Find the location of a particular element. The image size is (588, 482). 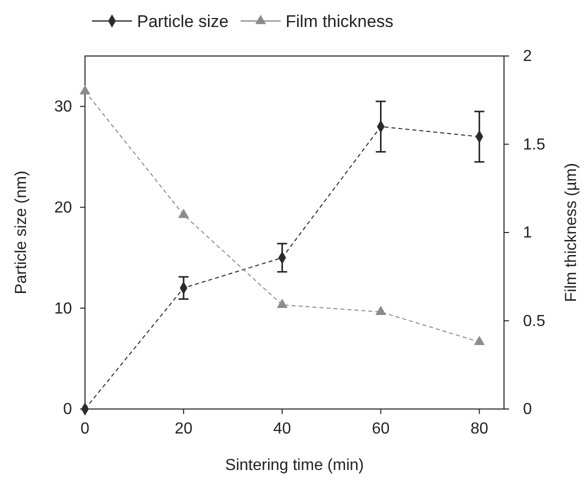

x-tick-label: 40 is located at coordinates (282, 429).